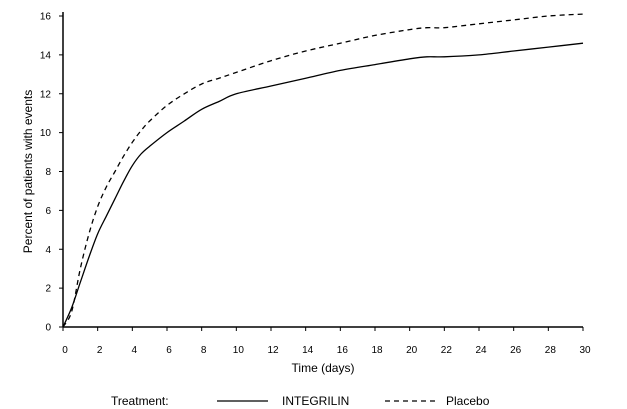 This screenshot has width=627, height=409. I want to click on x-tick-label: 24, so click(481, 350).